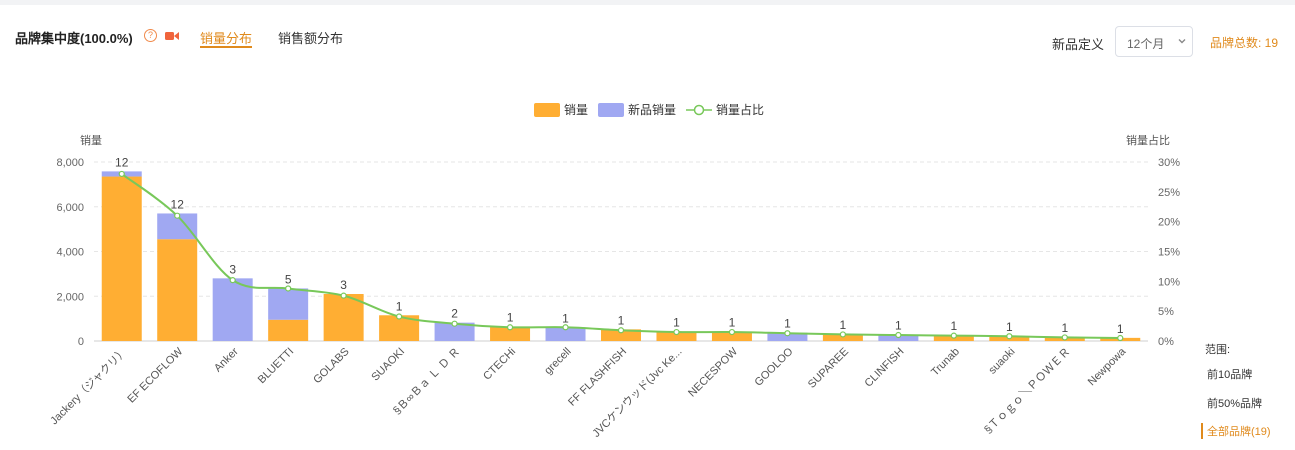 The height and width of the screenshot is (450, 1295). Describe the element at coordinates (70, 297) in the screenshot. I see `y-tick-label: 2,000` at that location.